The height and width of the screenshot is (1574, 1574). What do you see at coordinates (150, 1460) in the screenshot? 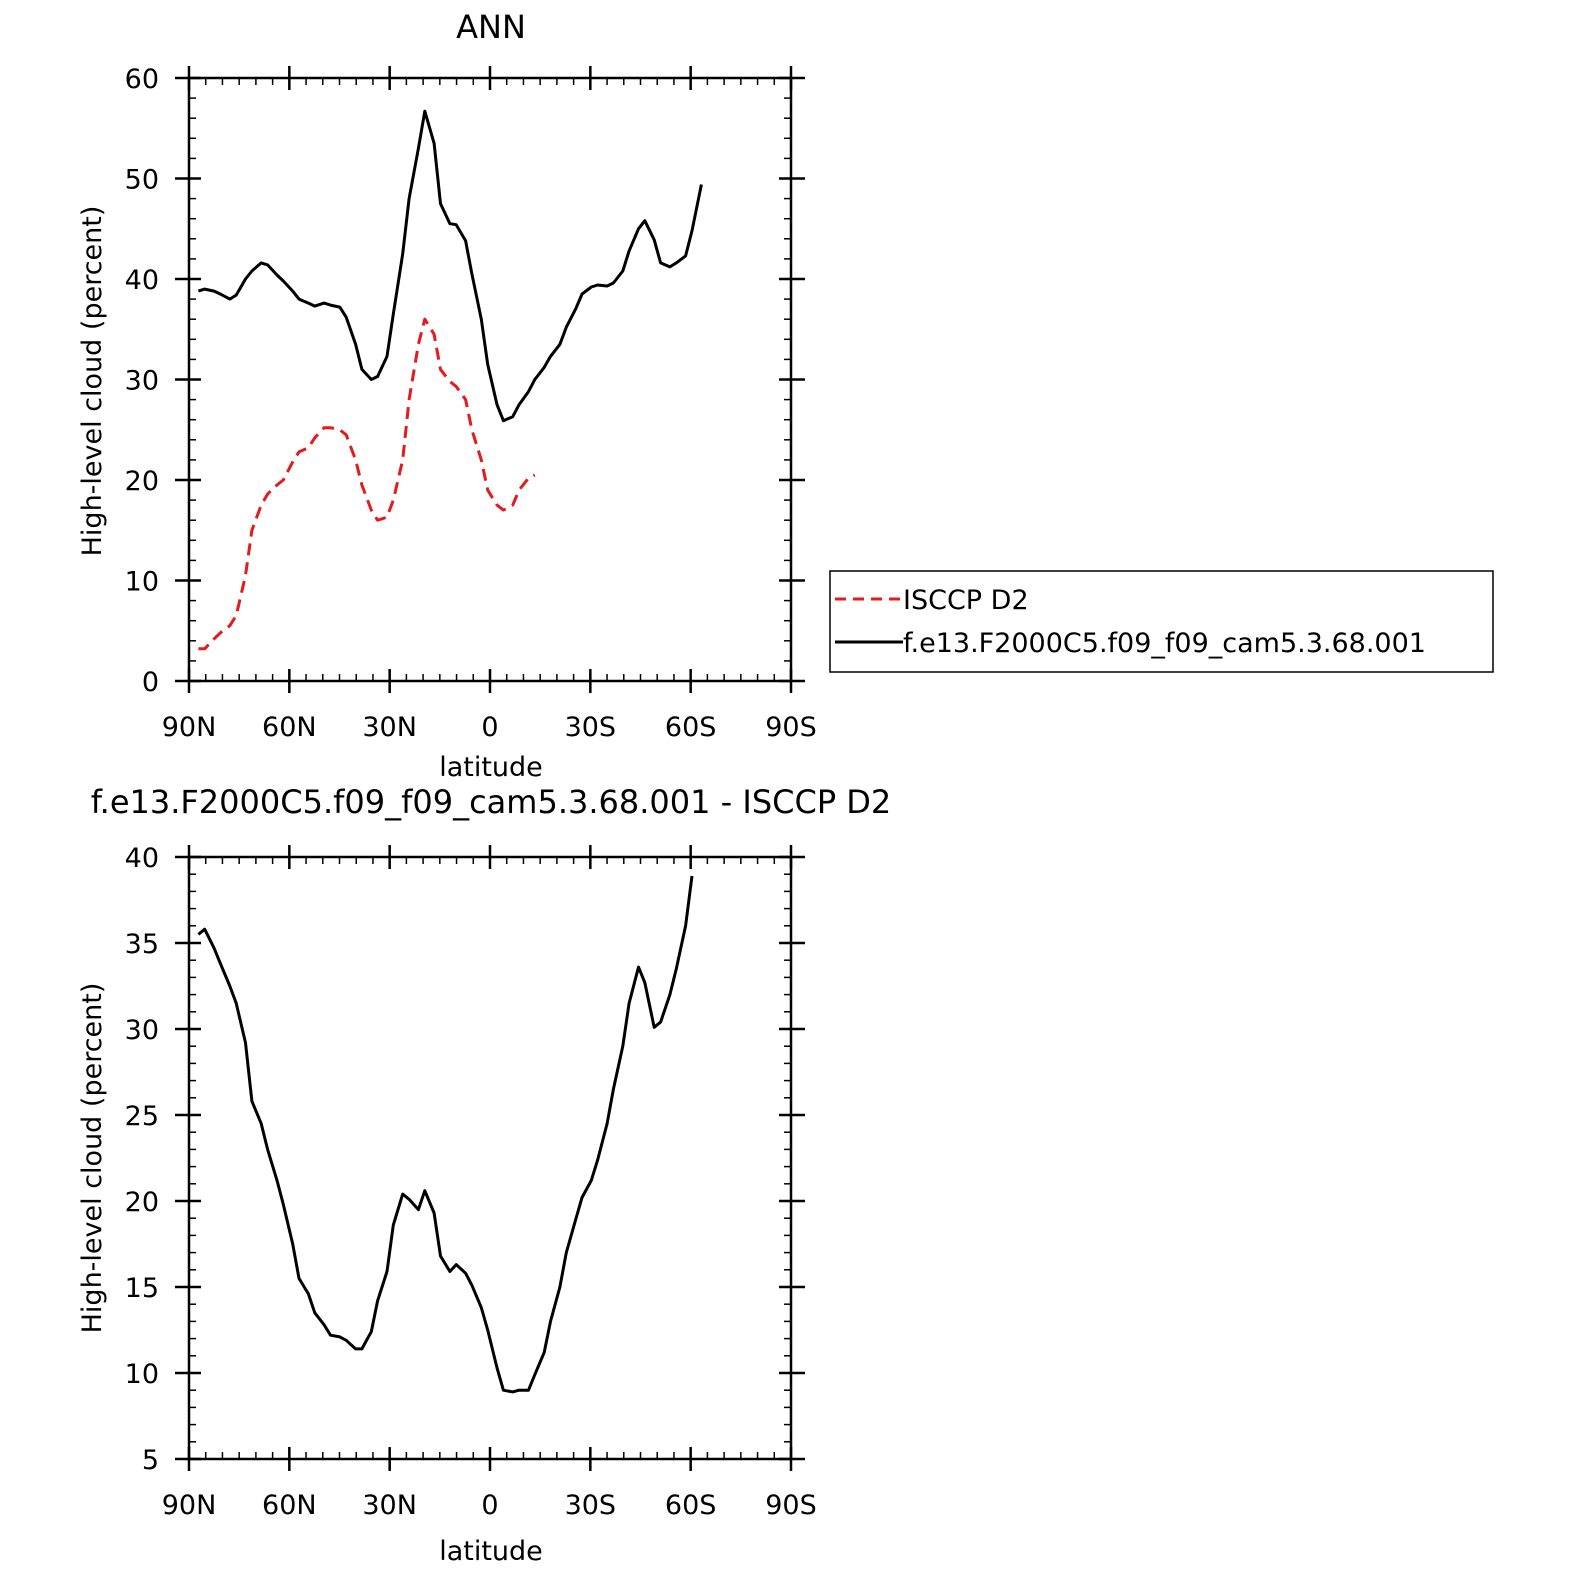
I see `y-tick-label: 5` at bounding box center [150, 1460].